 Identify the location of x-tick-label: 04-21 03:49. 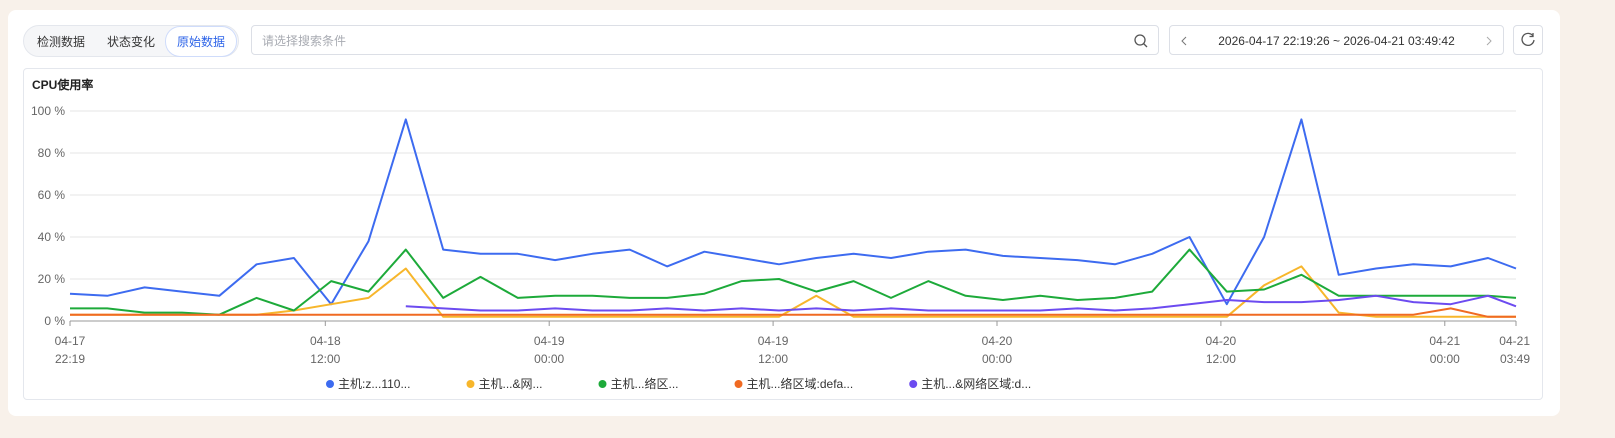
(1514, 350).